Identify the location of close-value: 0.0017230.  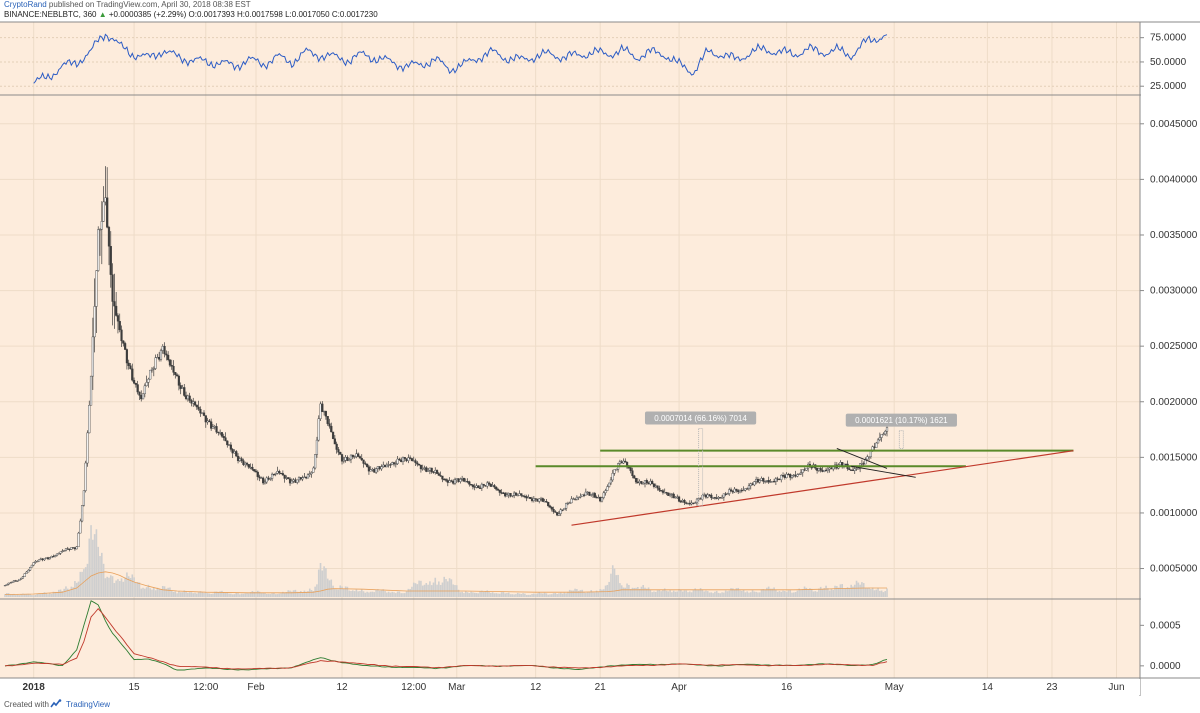
(358, 14).